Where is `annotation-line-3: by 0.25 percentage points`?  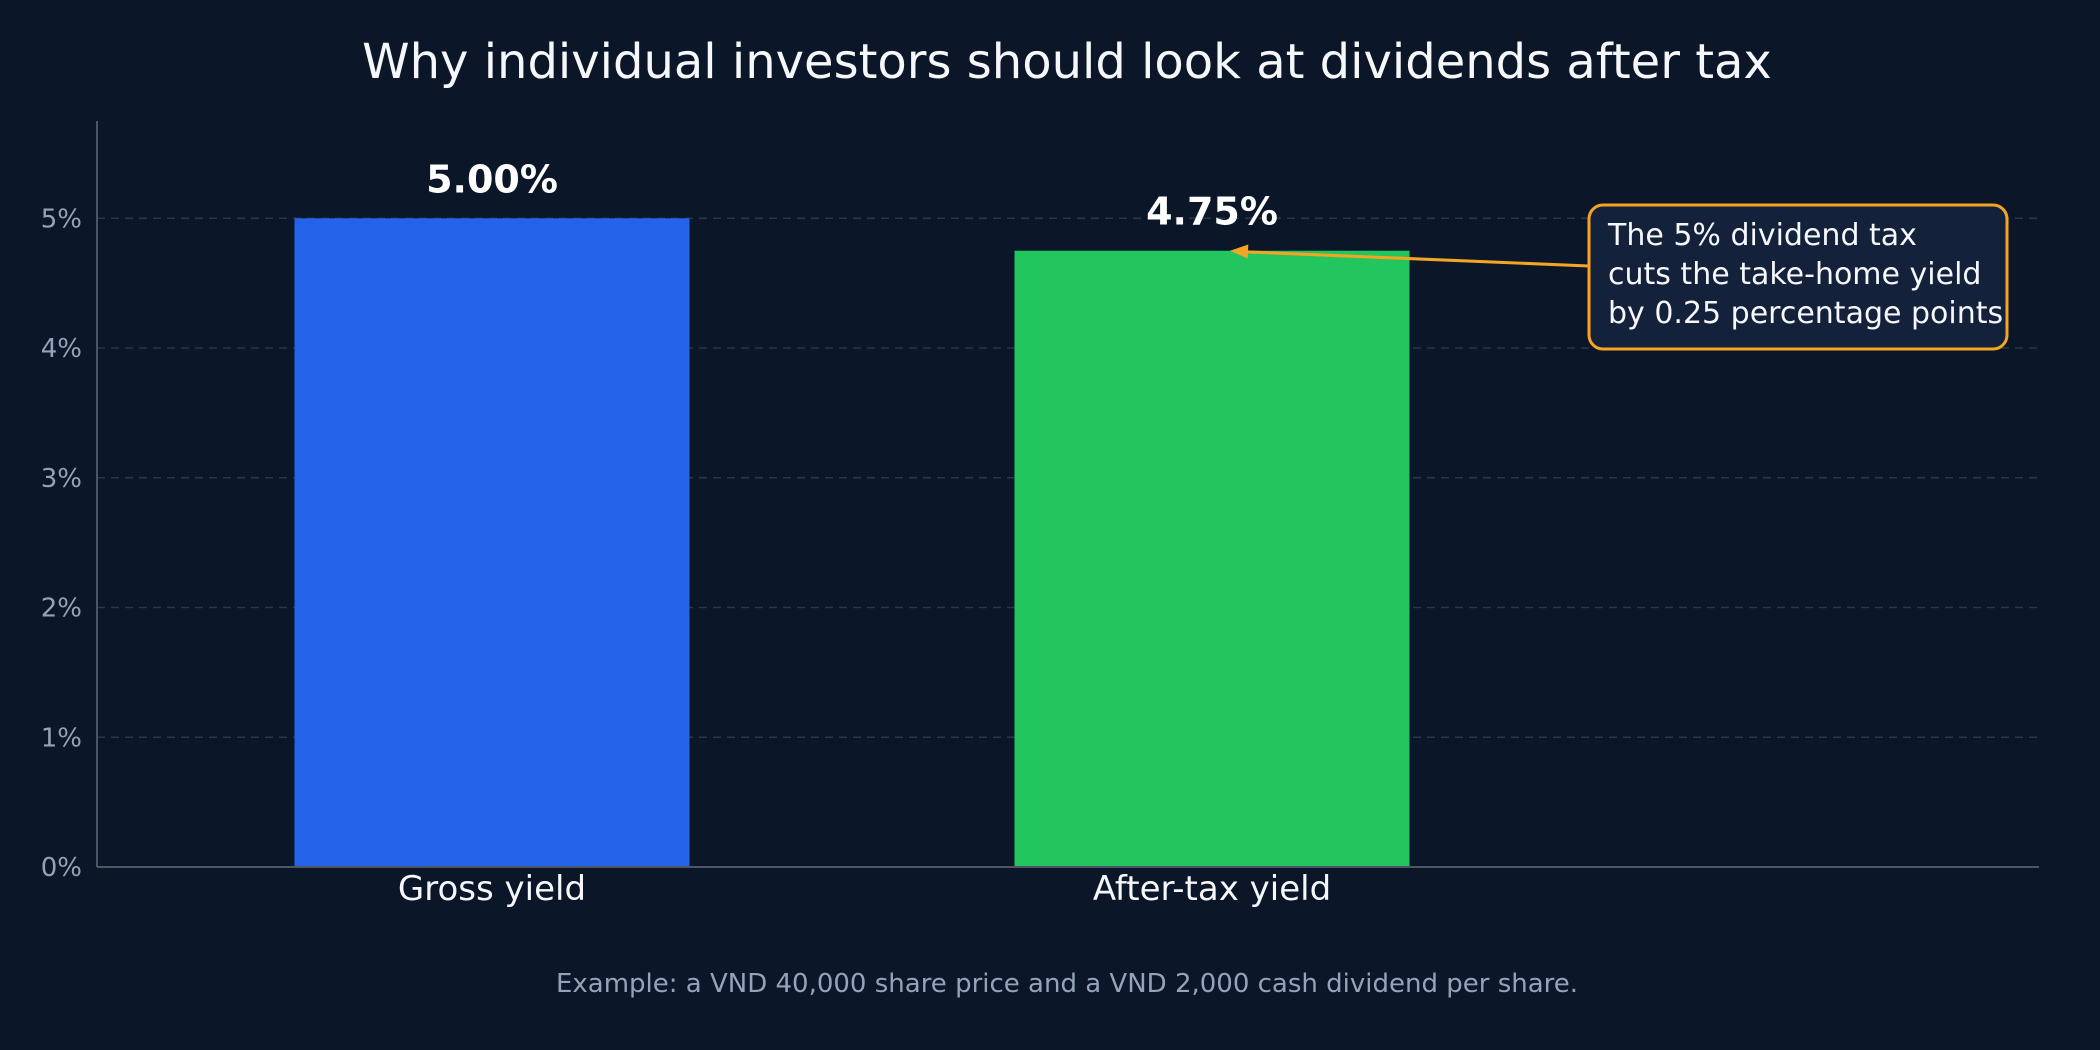 annotation-line-3: by 0.25 percentage points is located at coordinates (1805, 313).